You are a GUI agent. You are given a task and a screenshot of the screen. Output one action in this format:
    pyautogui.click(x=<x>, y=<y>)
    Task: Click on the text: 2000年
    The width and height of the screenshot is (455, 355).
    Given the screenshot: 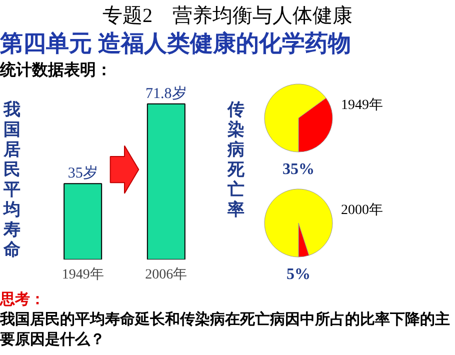 What is the action you would take?
    pyautogui.click(x=362, y=210)
    